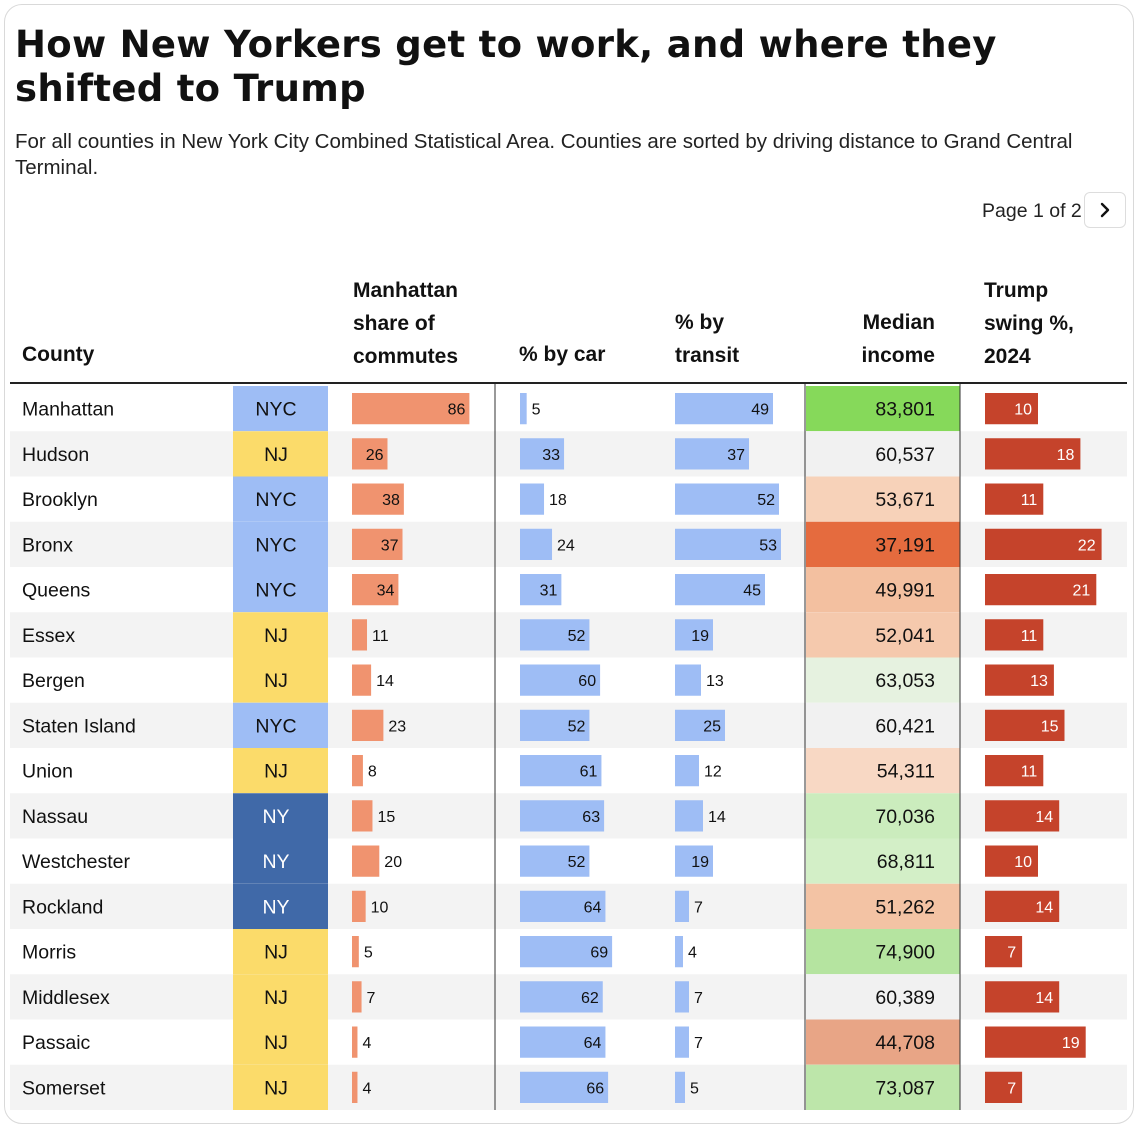  What do you see at coordinates (577, 862) in the screenshot?
I see `car-value-label: 52` at bounding box center [577, 862].